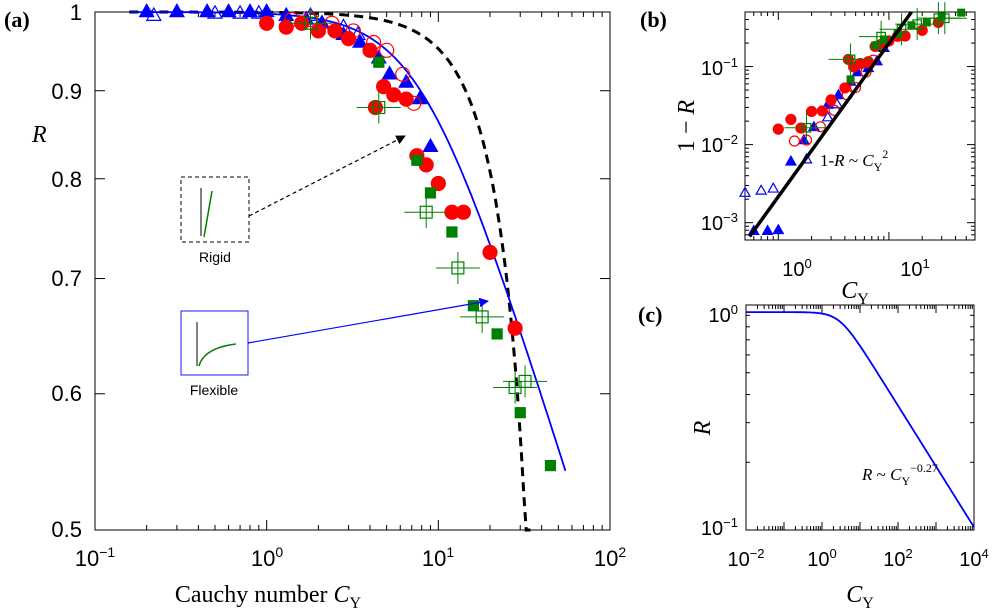 The height and width of the screenshot is (613, 1003). What do you see at coordinates (215, 209) in the screenshot?
I see `rigid-inset-box` at bounding box center [215, 209].